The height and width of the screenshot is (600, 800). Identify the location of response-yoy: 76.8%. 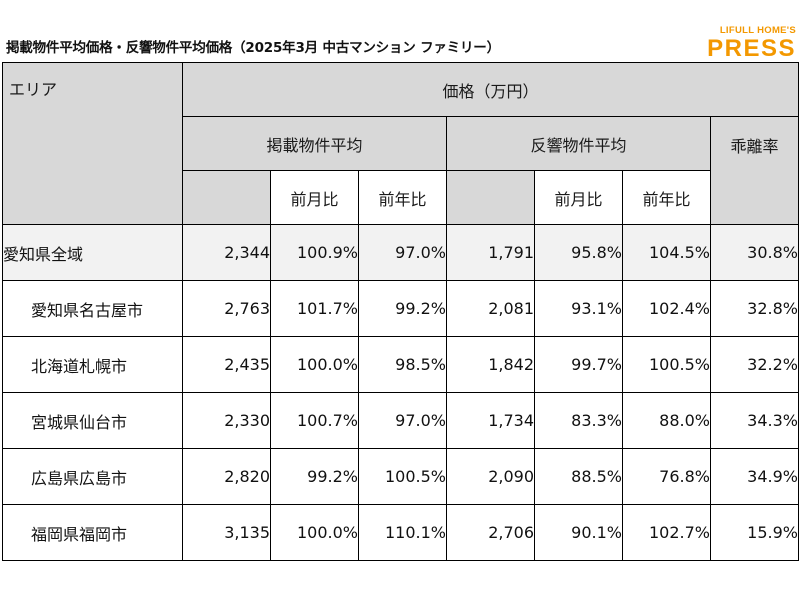
(666, 476).